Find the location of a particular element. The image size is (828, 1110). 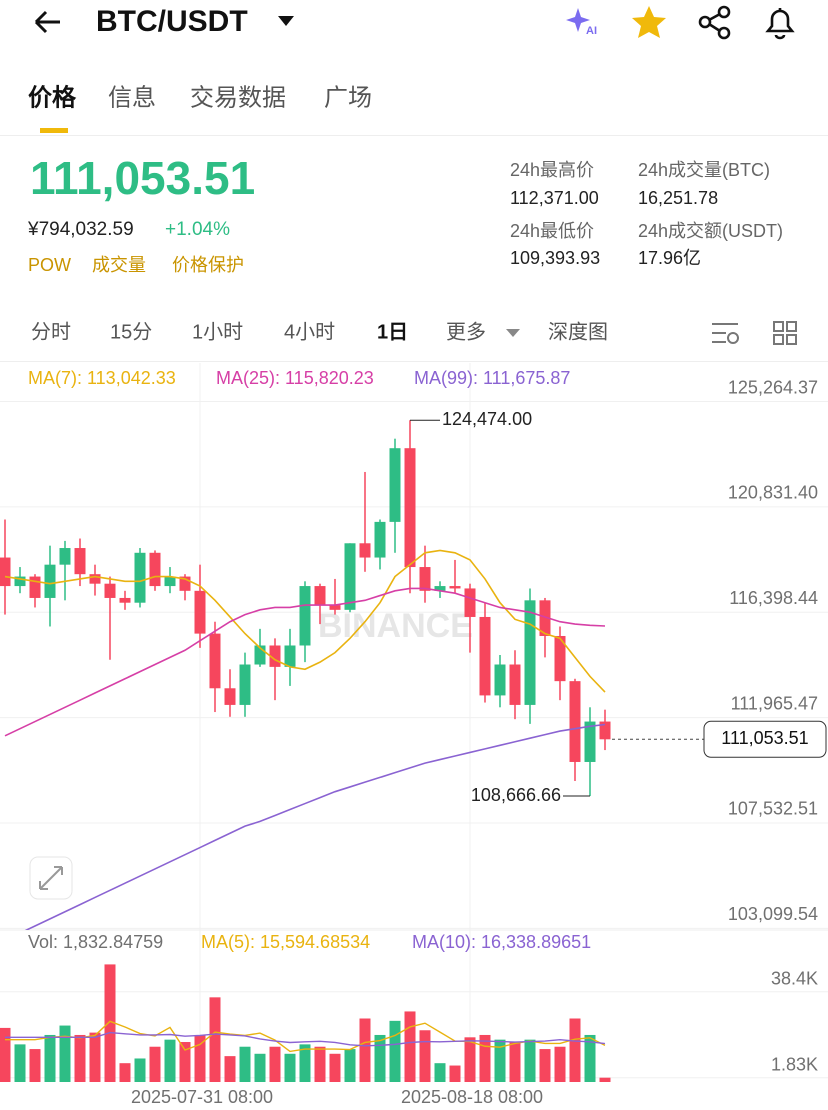

stat-label: 24h成交额(USDT) is located at coordinates (710, 231).